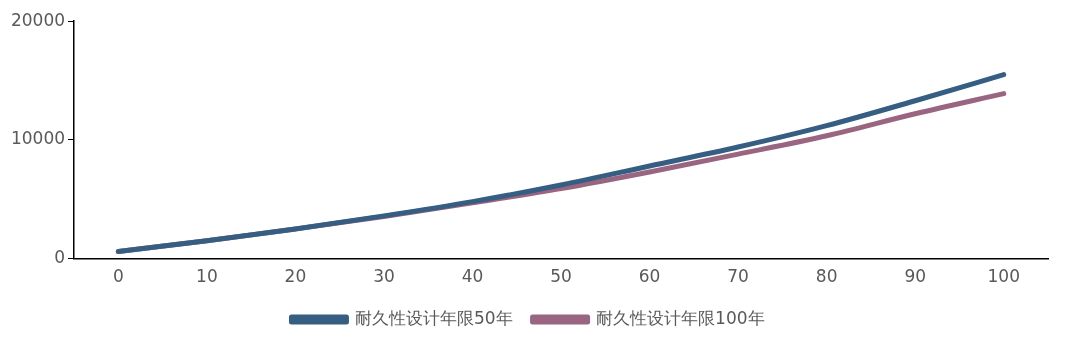 Image resolution: width=1080 pixels, height=350 pixels. Describe the element at coordinates (915, 276) in the screenshot. I see `x-tick-label: 90` at that location.